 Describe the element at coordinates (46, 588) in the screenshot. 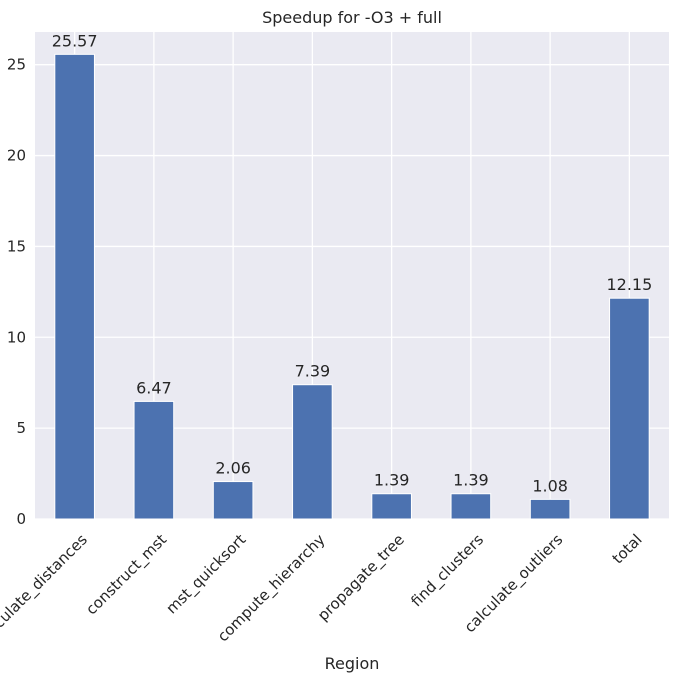

I see `x-tick-label: calculate_distances` at that location.